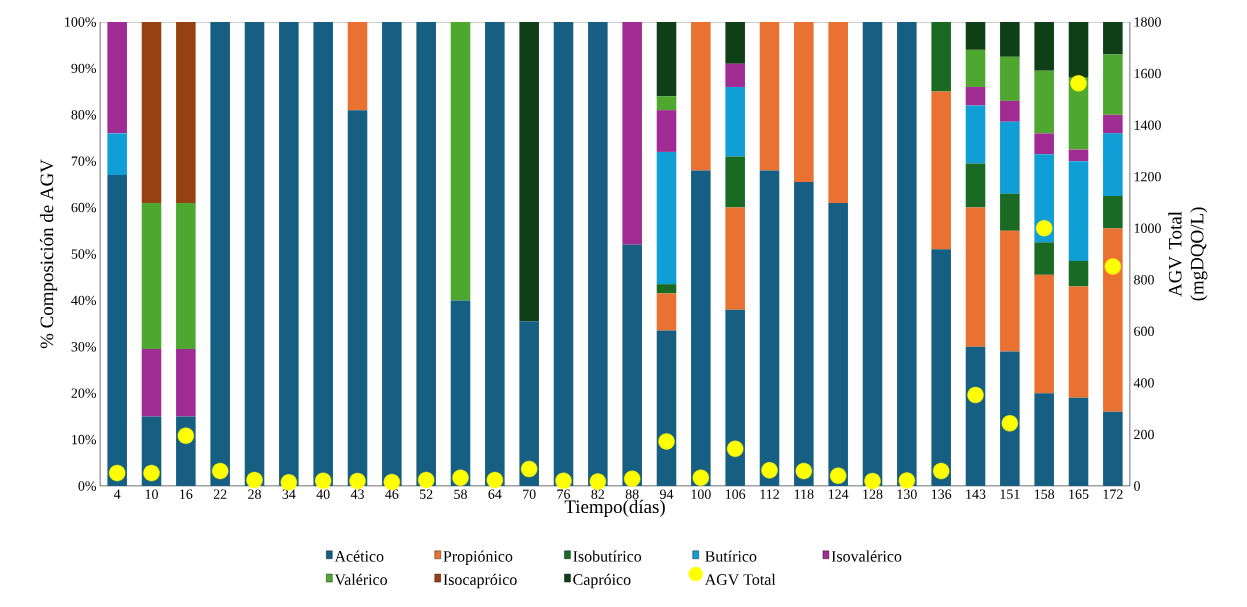 Image resolution: width=1247 pixels, height=607 pixels. I want to click on x-tick-label: 124, so click(838, 494).